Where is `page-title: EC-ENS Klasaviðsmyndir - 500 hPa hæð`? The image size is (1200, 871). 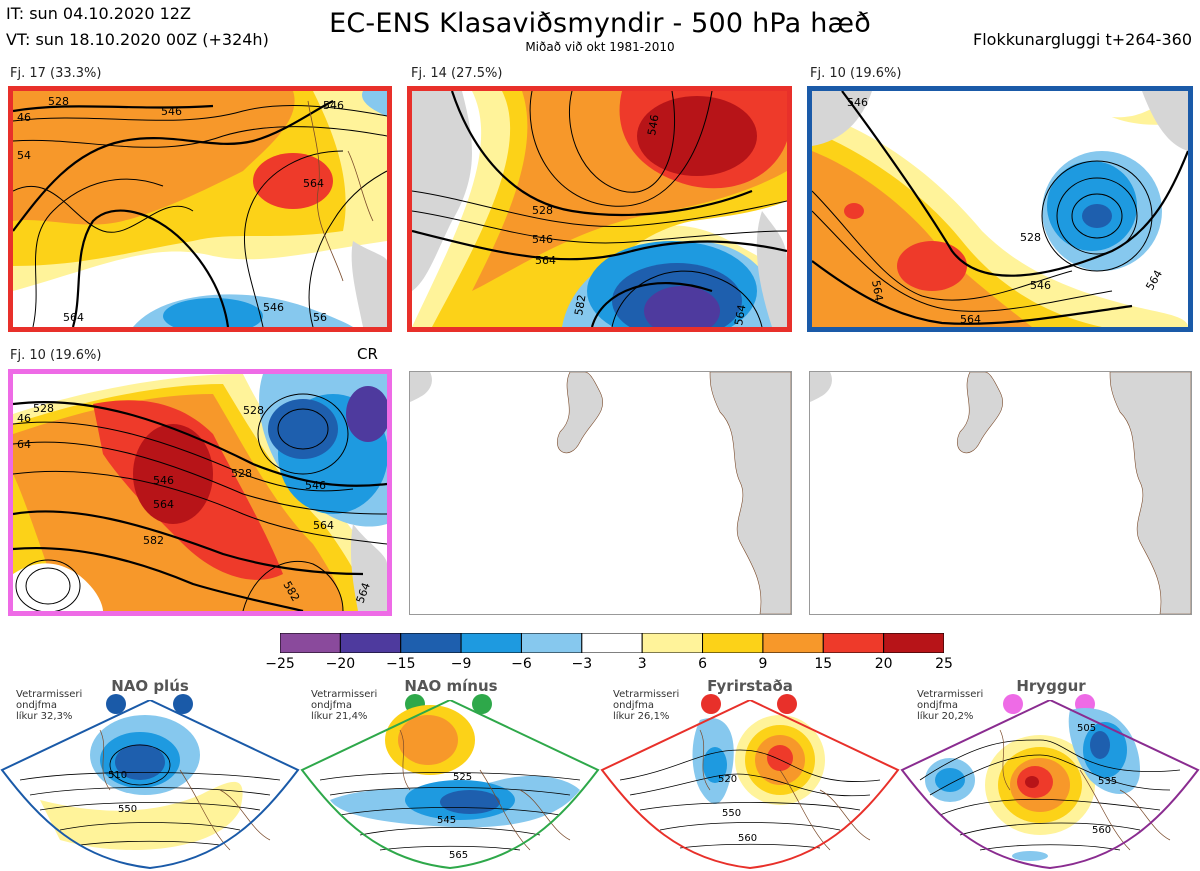 page-title: EC-ENS Klasaviðsmyndir - 500 hPa hæð is located at coordinates (600, 23).